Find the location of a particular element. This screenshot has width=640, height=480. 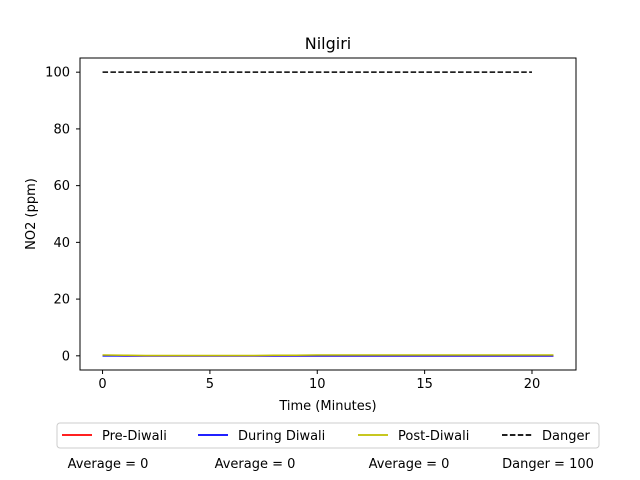

x-axis: 0 5 10 15 20 is located at coordinates (319, 381).